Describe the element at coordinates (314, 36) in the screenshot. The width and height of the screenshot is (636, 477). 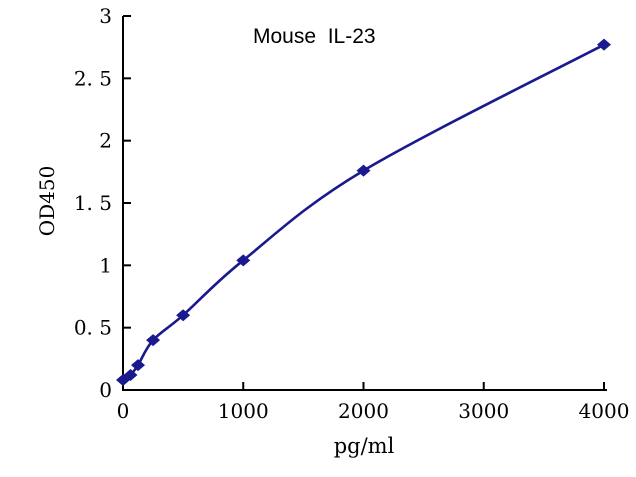
I see `chart-title: Mouse IL-23` at that location.